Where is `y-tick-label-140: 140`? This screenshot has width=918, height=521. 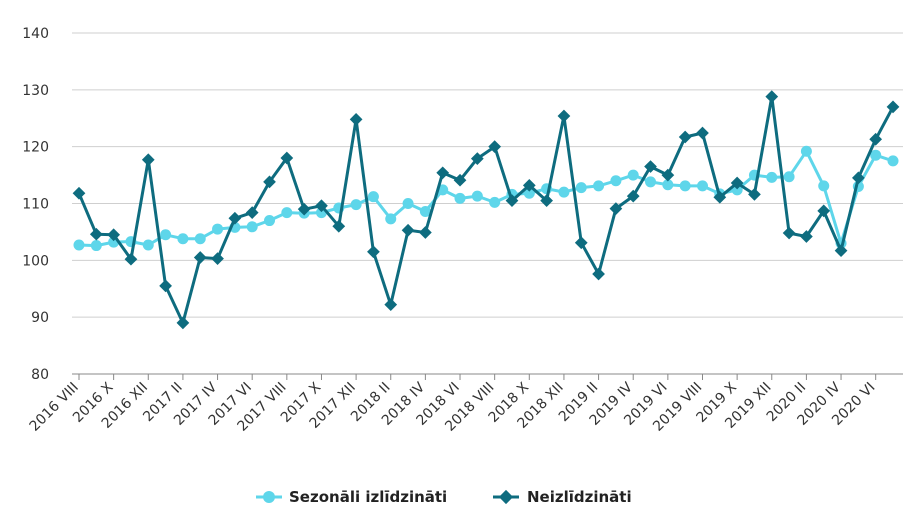
y-tick-label-140: 140 is located at coordinates (35, 34).